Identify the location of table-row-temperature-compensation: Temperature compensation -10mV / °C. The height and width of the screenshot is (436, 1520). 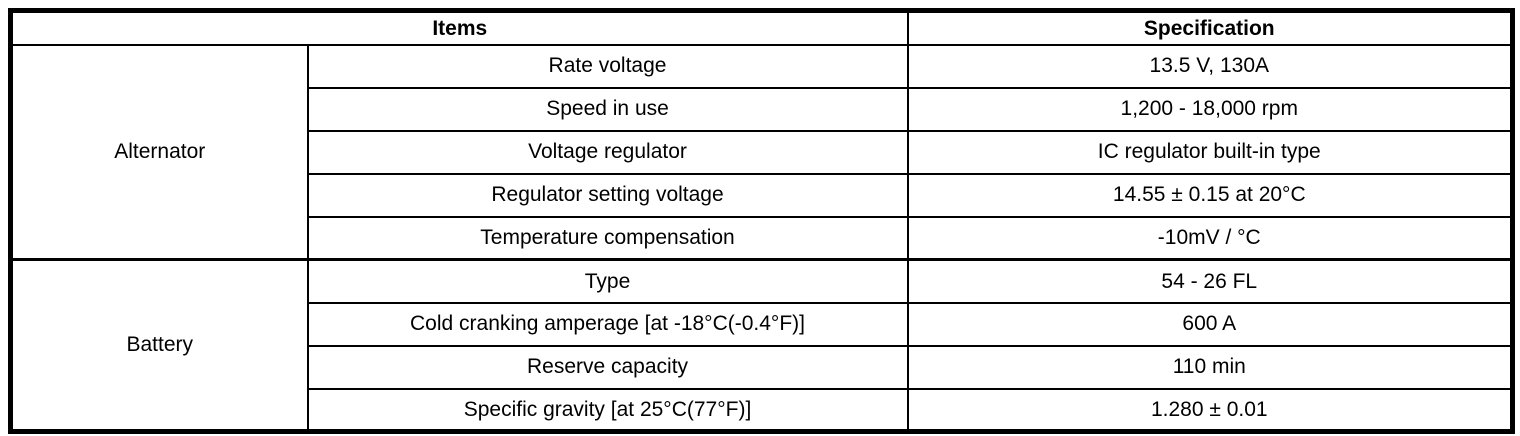
(762, 238).